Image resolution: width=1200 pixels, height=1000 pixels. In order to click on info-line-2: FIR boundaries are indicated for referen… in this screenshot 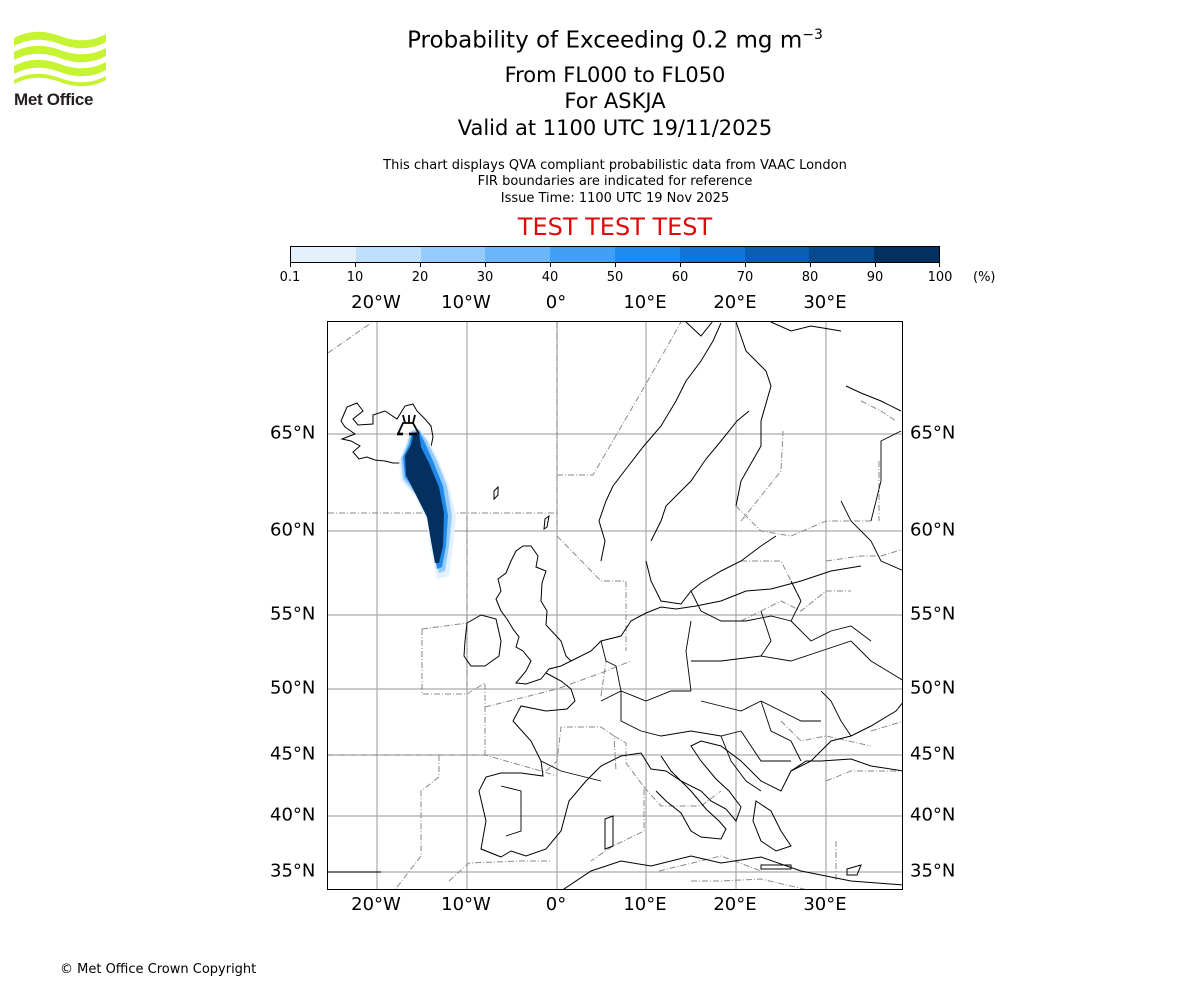, I will do `click(615, 181)`.